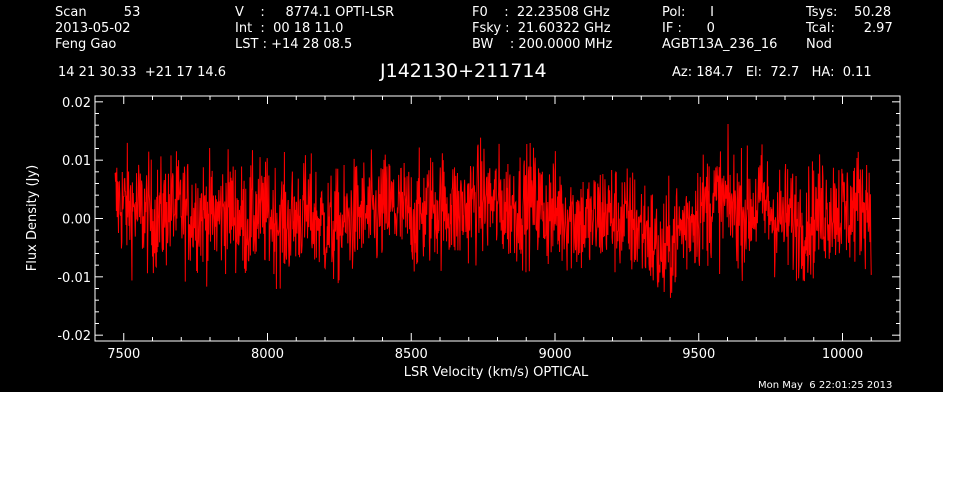 The height and width of the screenshot is (490, 962). I want to click on header-col4-line1: Pol: I, so click(688, 12).